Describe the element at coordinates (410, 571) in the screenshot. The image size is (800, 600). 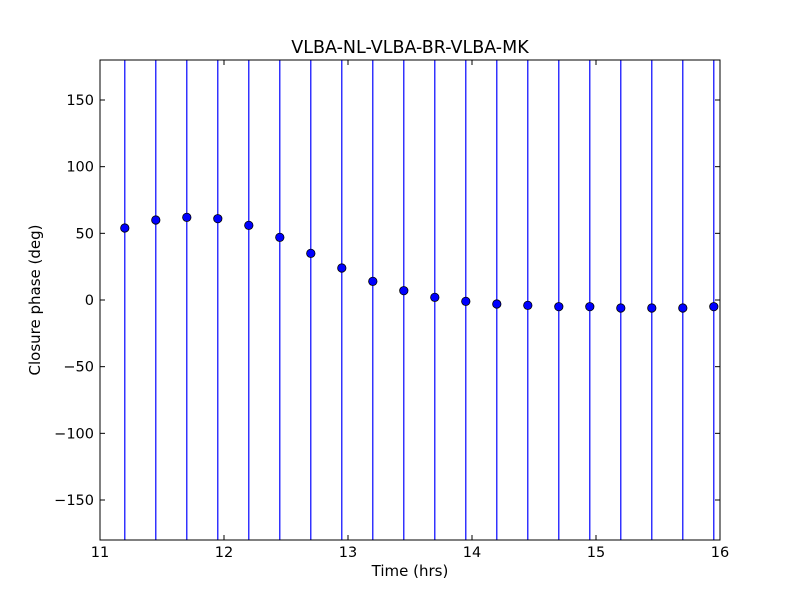
I see `x-axis-label: Time (hrs)` at that location.